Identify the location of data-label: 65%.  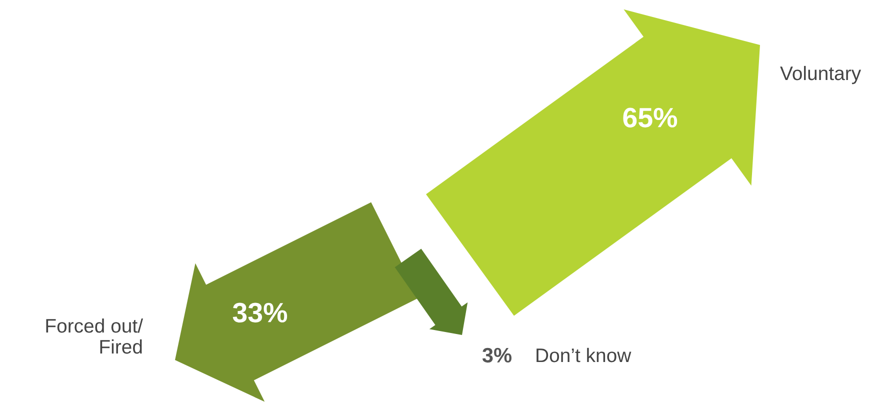
(650, 118).